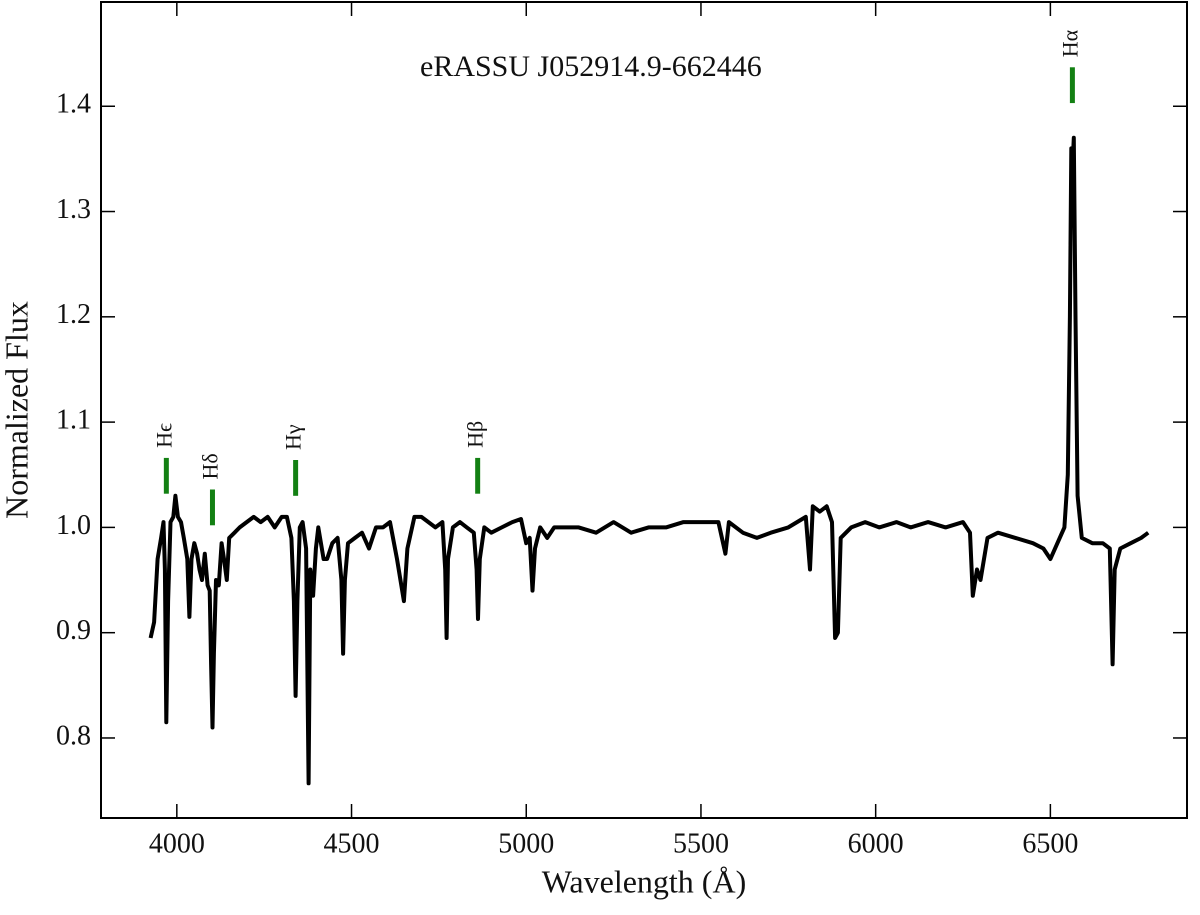 The height and width of the screenshot is (915, 1200). What do you see at coordinates (73, 209) in the screenshot?
I see `y-tick-label: 1.3` at bounding box center [73, 209].